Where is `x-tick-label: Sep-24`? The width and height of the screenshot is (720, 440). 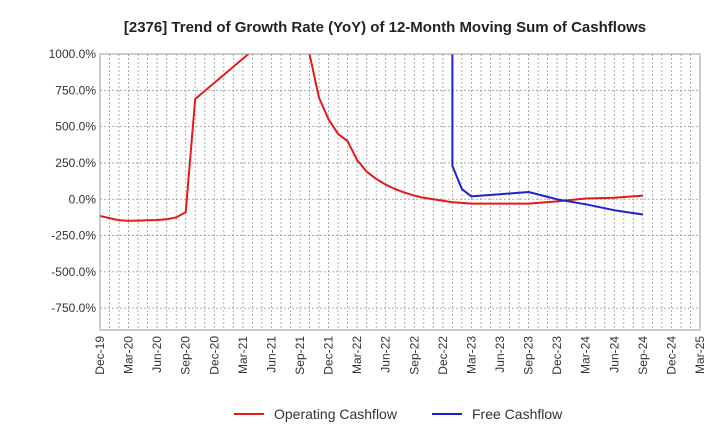
x-tick-label: Sep-24 is located at coordinates (643, 355).